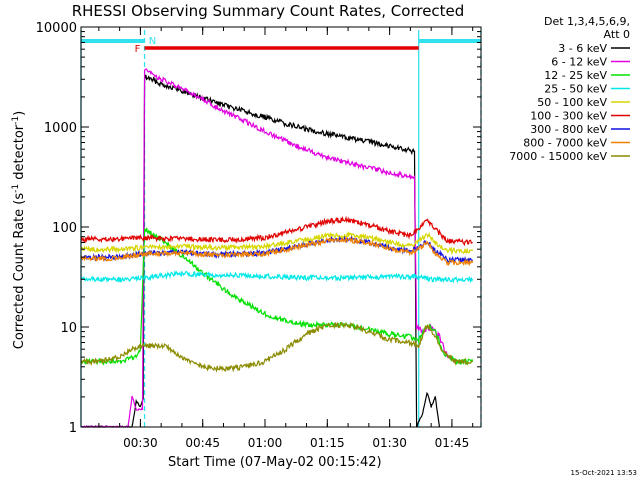  What do you see at coordinates (68, 328) in the screenshot?
I see `y-tick-label-1: 10` at bounding box center [68, 328].